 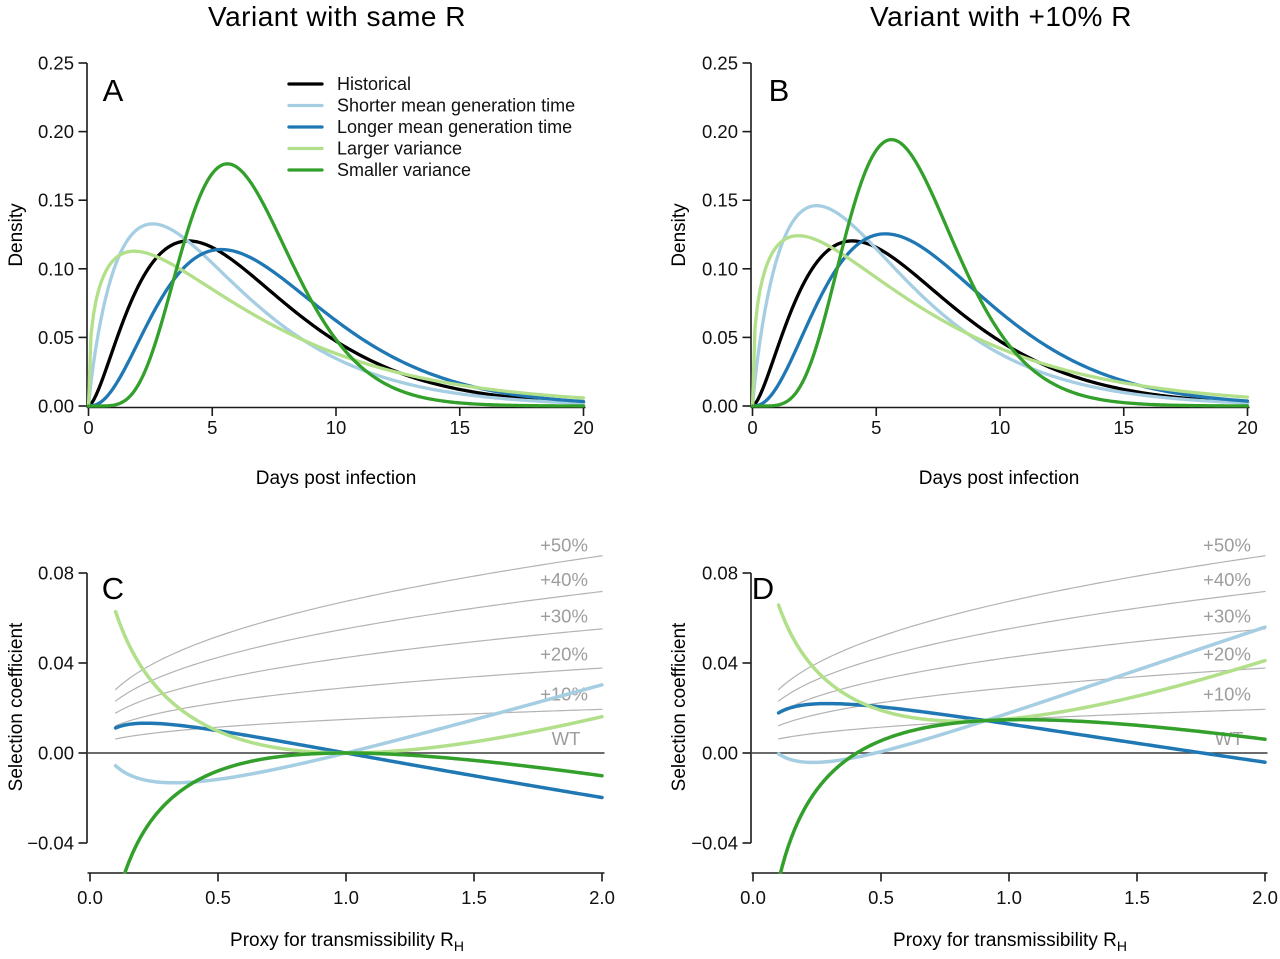 I want to click on y-tick-label: 0.15, so click(x=720, y=200).